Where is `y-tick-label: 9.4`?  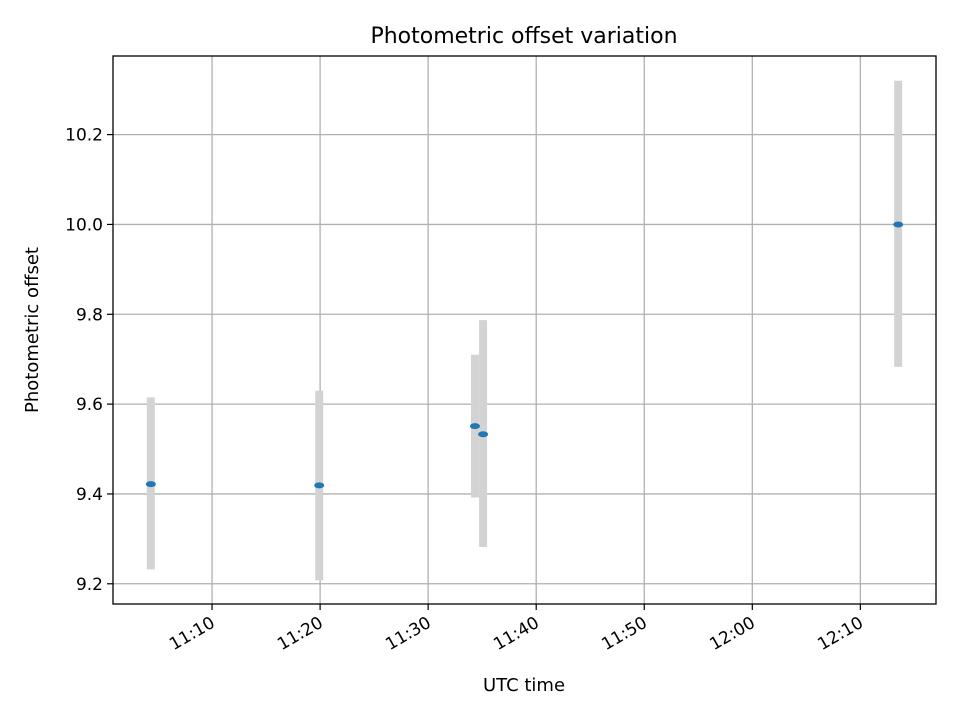
y-tick-label: 9.4 is located at coordinates (89, 495).